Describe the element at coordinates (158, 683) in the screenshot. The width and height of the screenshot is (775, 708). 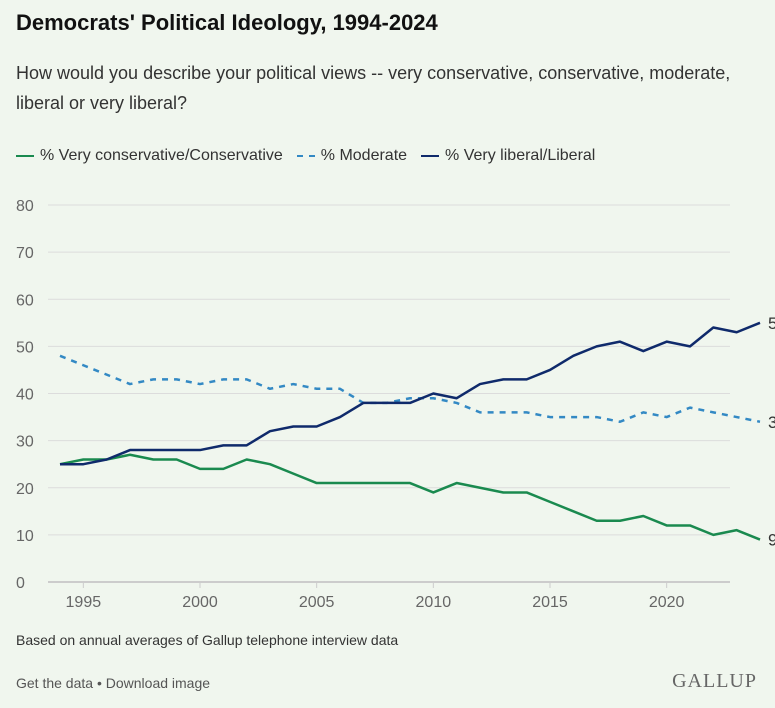
I see `download-image-link: Download image` at that location.